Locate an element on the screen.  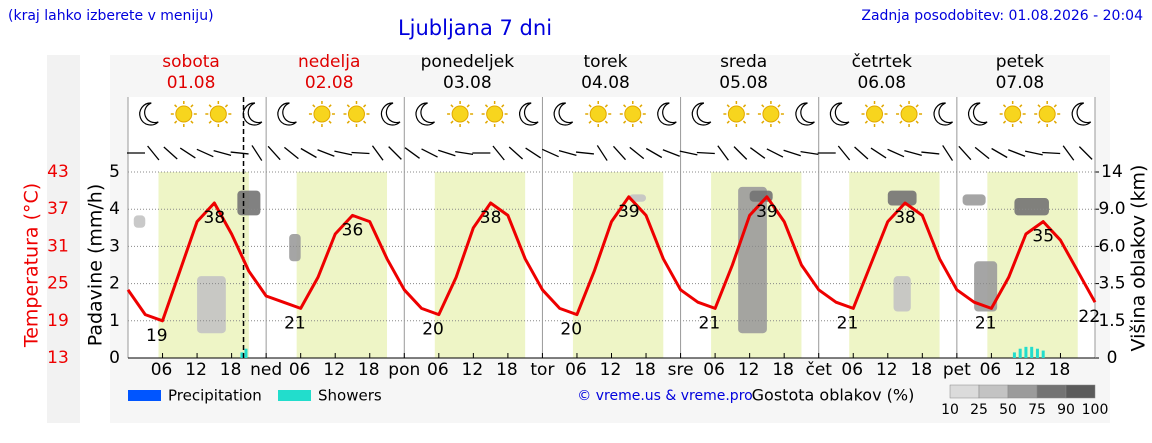
y-tick-label: 0 is located at coordinates (114, 358).